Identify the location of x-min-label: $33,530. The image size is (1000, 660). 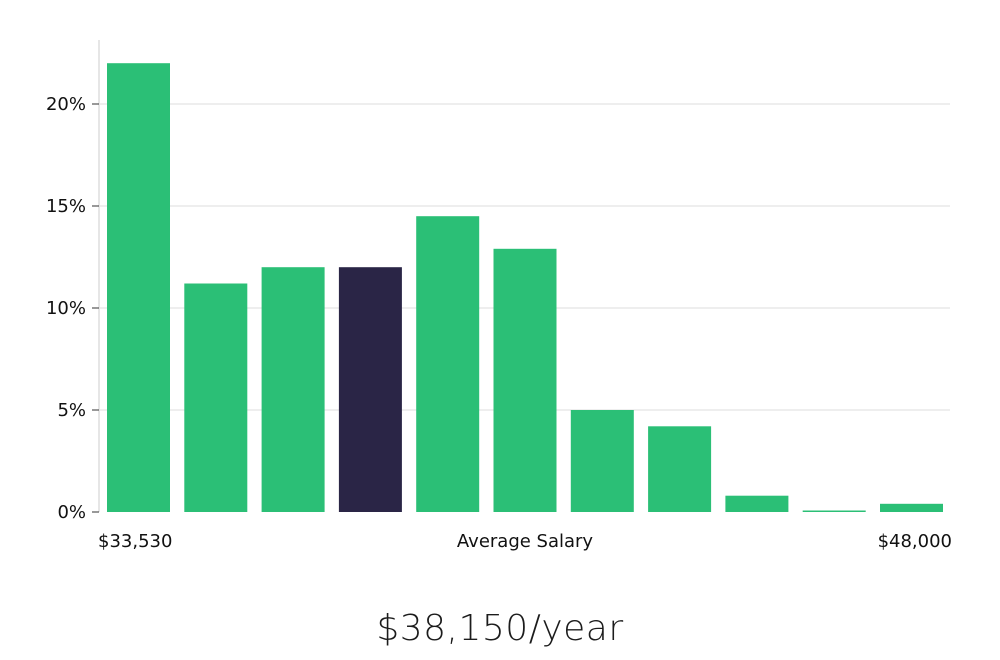
(135, 541).